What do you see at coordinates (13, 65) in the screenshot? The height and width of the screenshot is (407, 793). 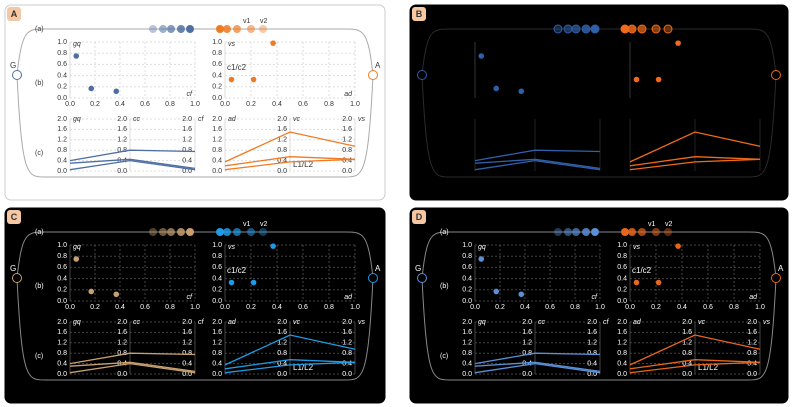 I see `node-label: G` at bounding box center [13, 65].